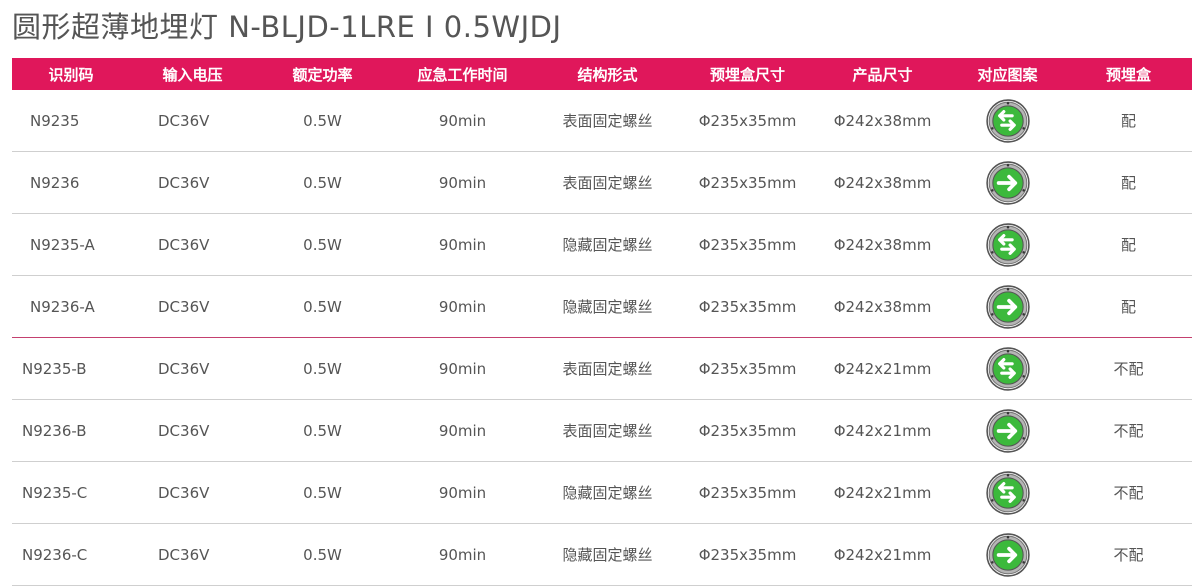 Image resolution: width=1200 pixels, height=587 pixels. Describe the element at coordinates (1007, 74) in the screenshot. I see `header-pattern: 对应图案` at that location.